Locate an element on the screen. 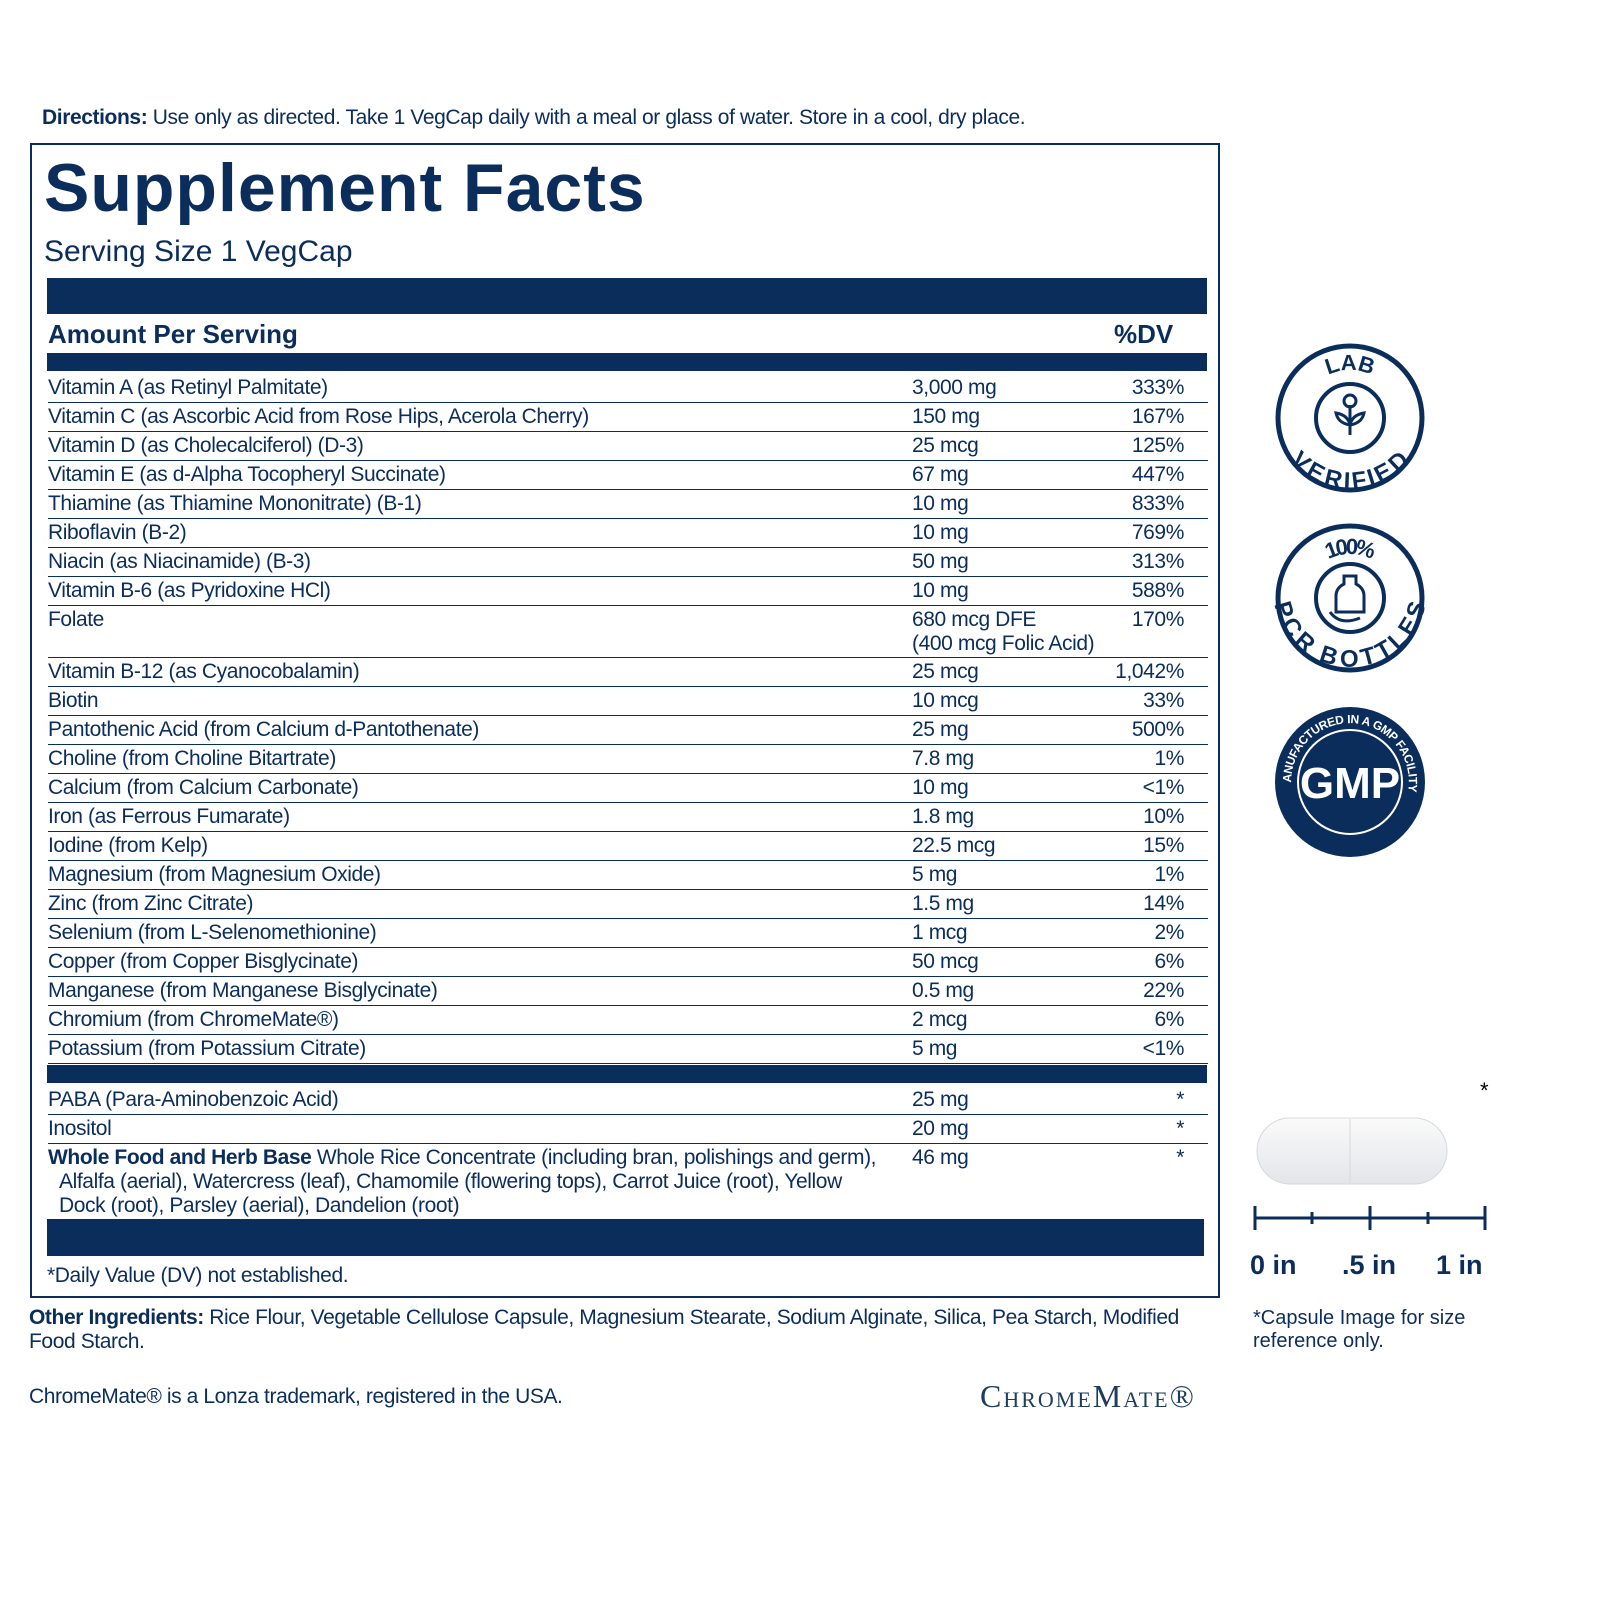 The height and width of the screenshot is (1600, 1600). nutrient-amount: 150 mg is located at coordinates (946, 417).